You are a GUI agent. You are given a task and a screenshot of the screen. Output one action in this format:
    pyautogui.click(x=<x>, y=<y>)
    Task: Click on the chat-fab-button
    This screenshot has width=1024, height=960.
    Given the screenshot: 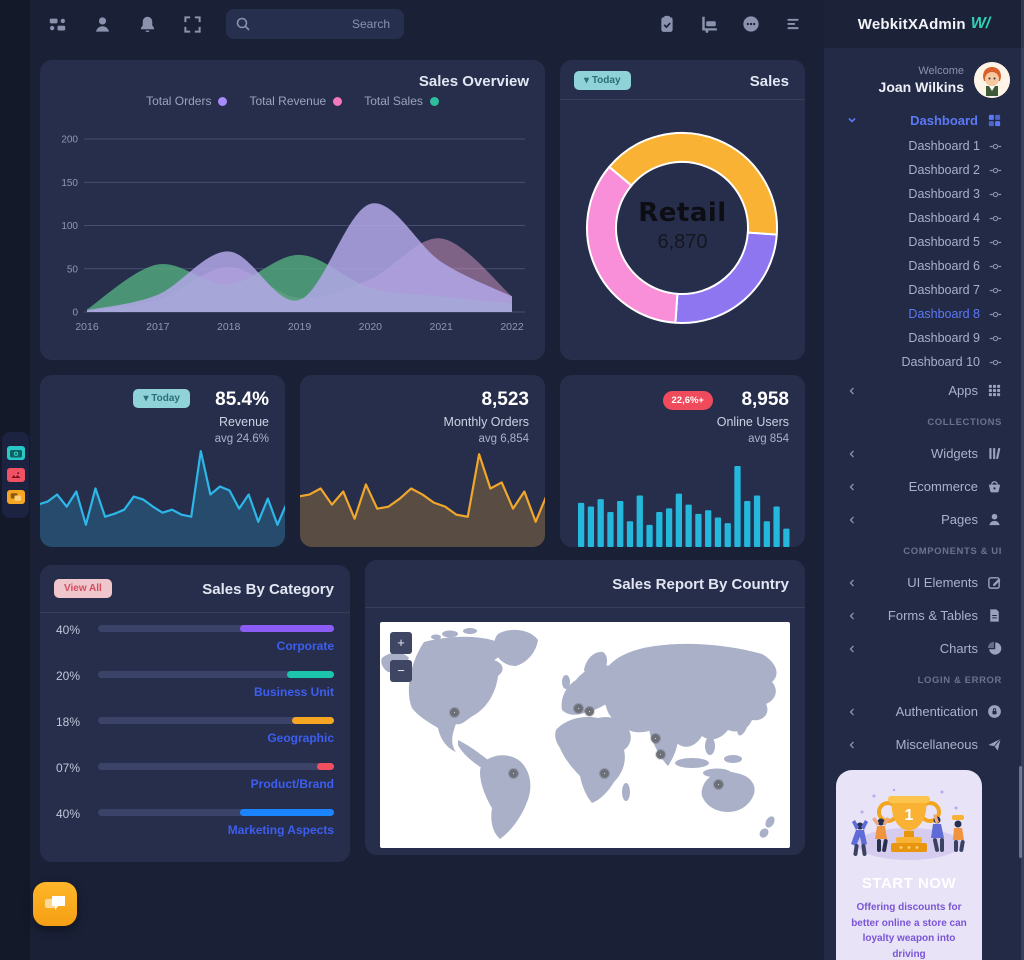 What is the action you would take?
    pyautogui.click(x=55, y=904)
    